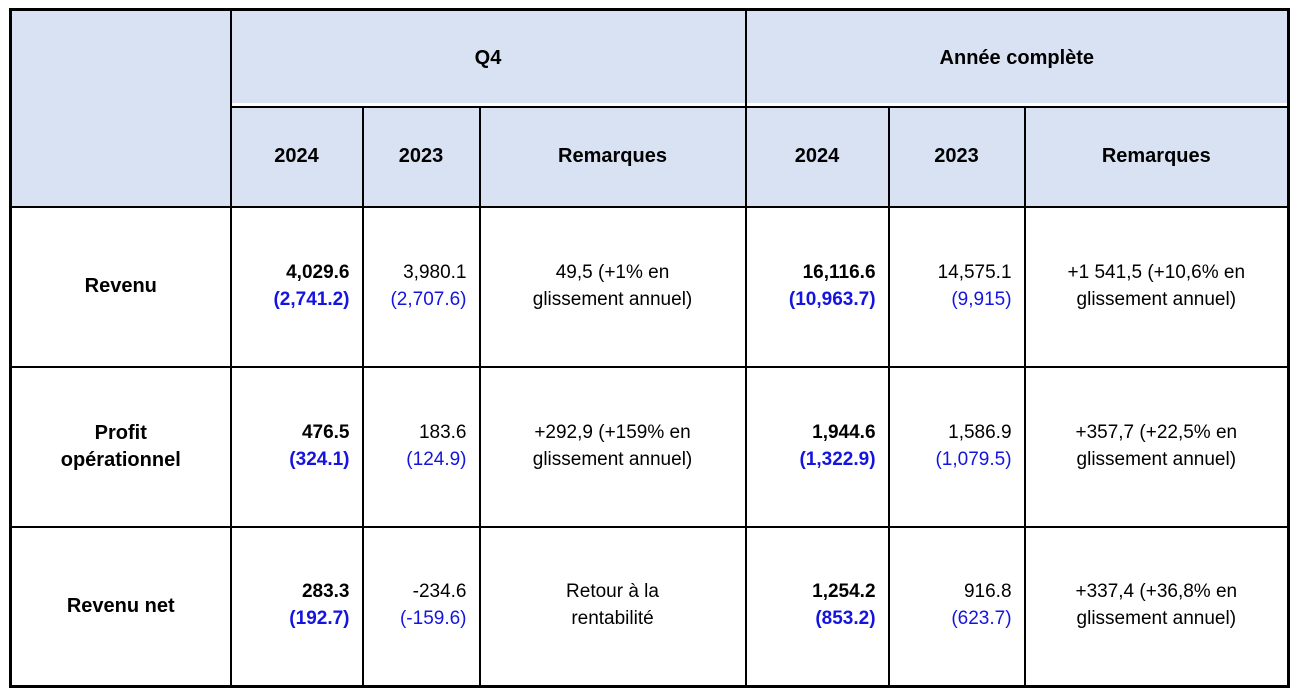 The height and width of the screenshot is (692, 1298). I want to click on value-sub: (124.9), so click(436, 459).